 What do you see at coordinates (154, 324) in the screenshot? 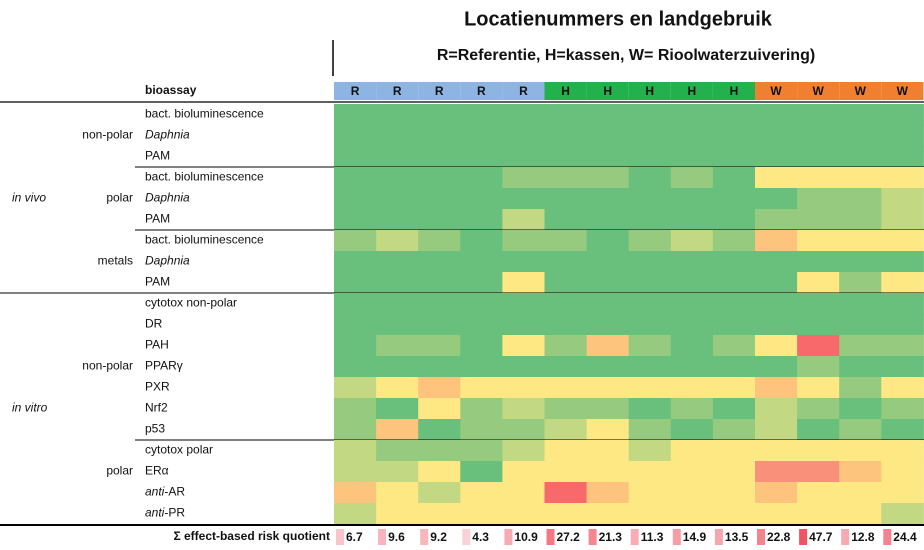
I see `row-label: DR` at bounding box center [154, 324].